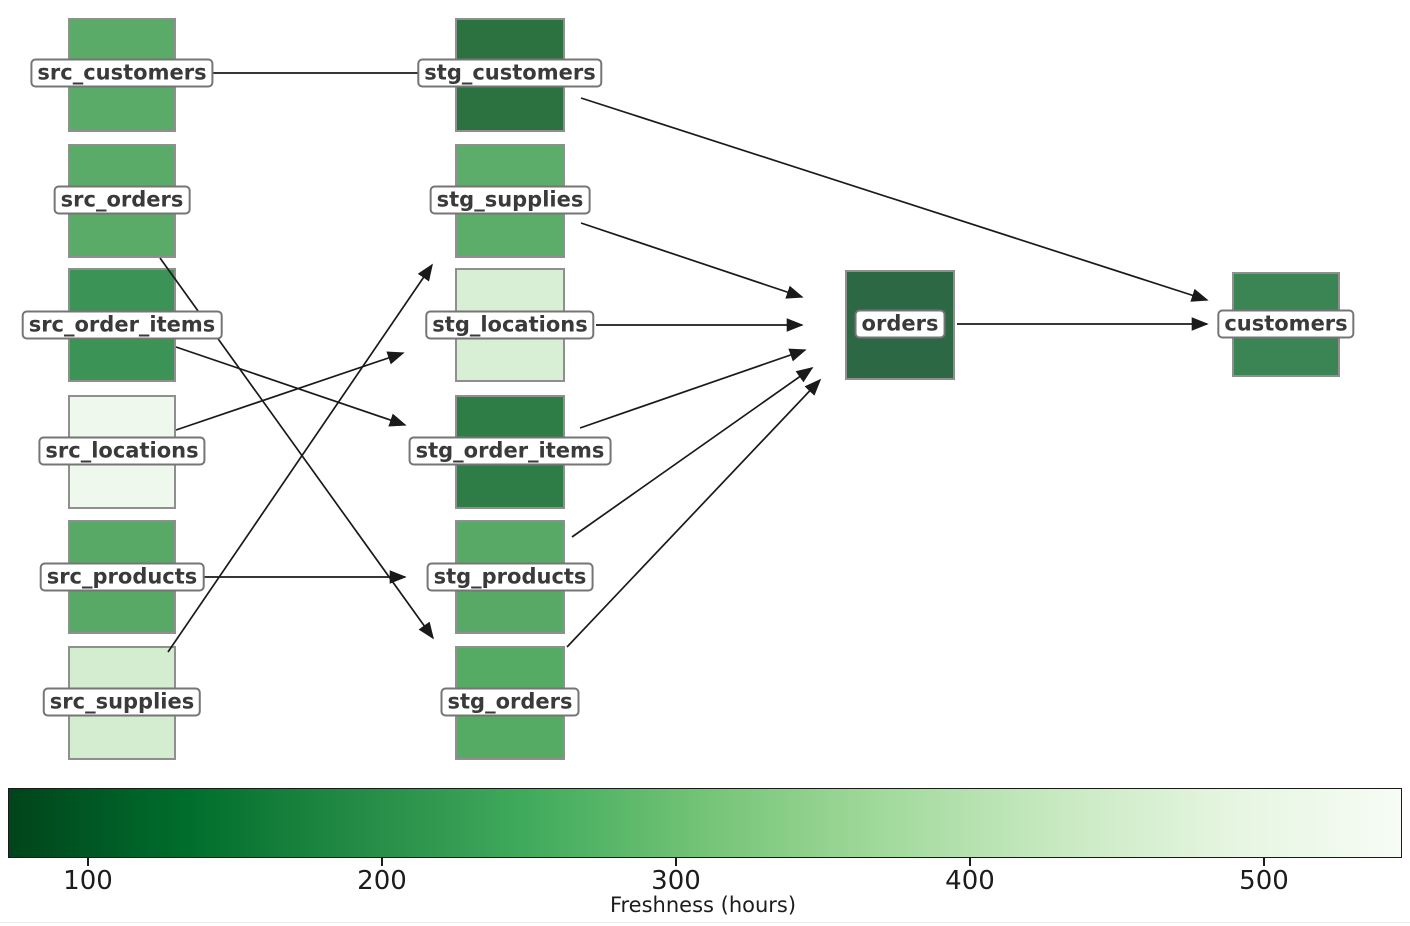  Describe the element at coordinates (300, 458) in the screenshot. I see `edge-src_supplies-to-stg_supplies` at that location.